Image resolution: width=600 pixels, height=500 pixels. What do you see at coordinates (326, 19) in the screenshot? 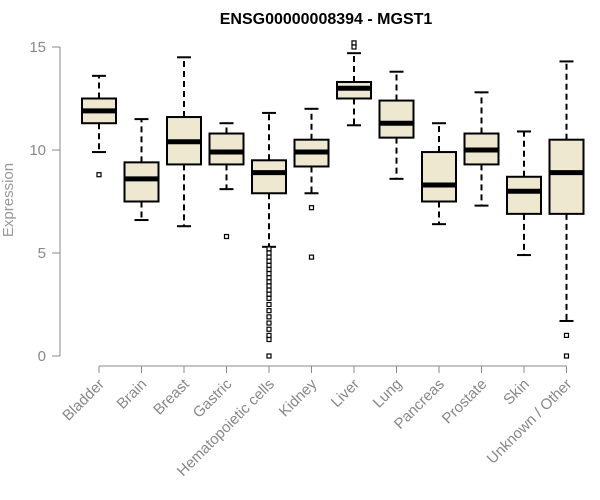
I see `chart-title: ENSG00000008394 - MGST1` at bounding box center [326, 19].